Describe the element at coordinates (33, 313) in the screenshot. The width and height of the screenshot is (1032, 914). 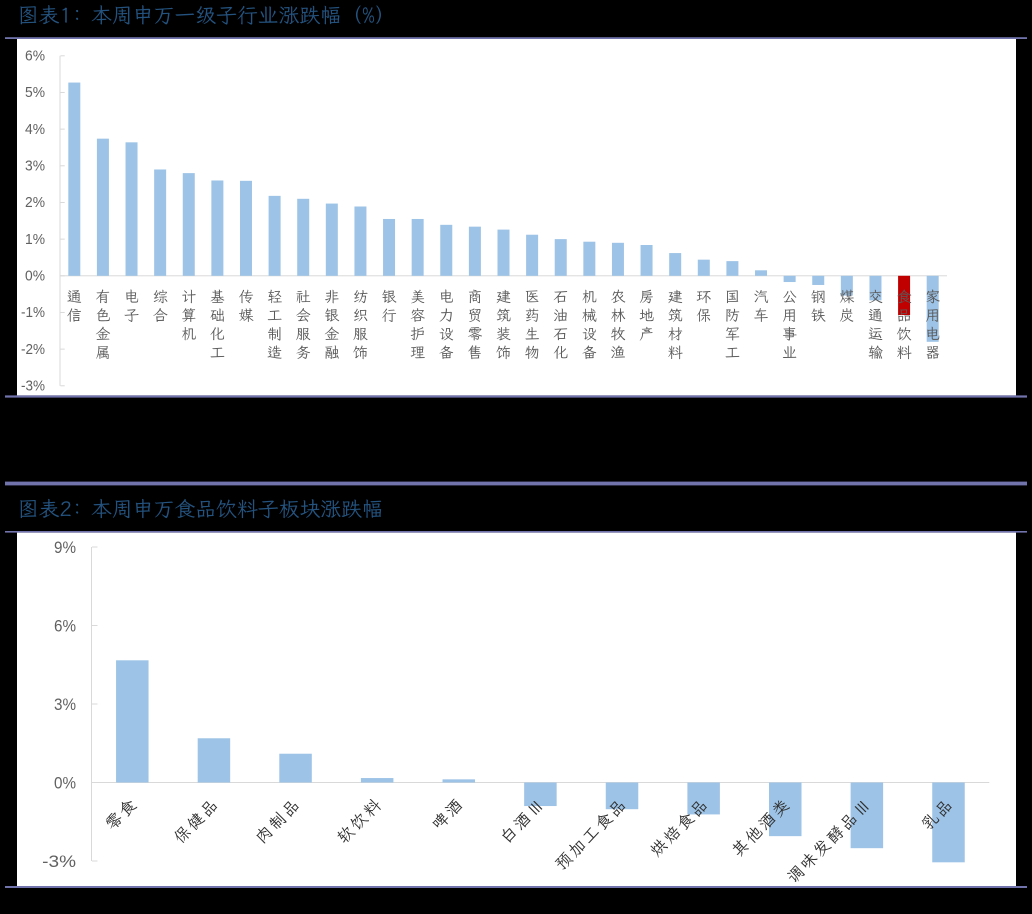
I see `svg-text: -1%` at that location.